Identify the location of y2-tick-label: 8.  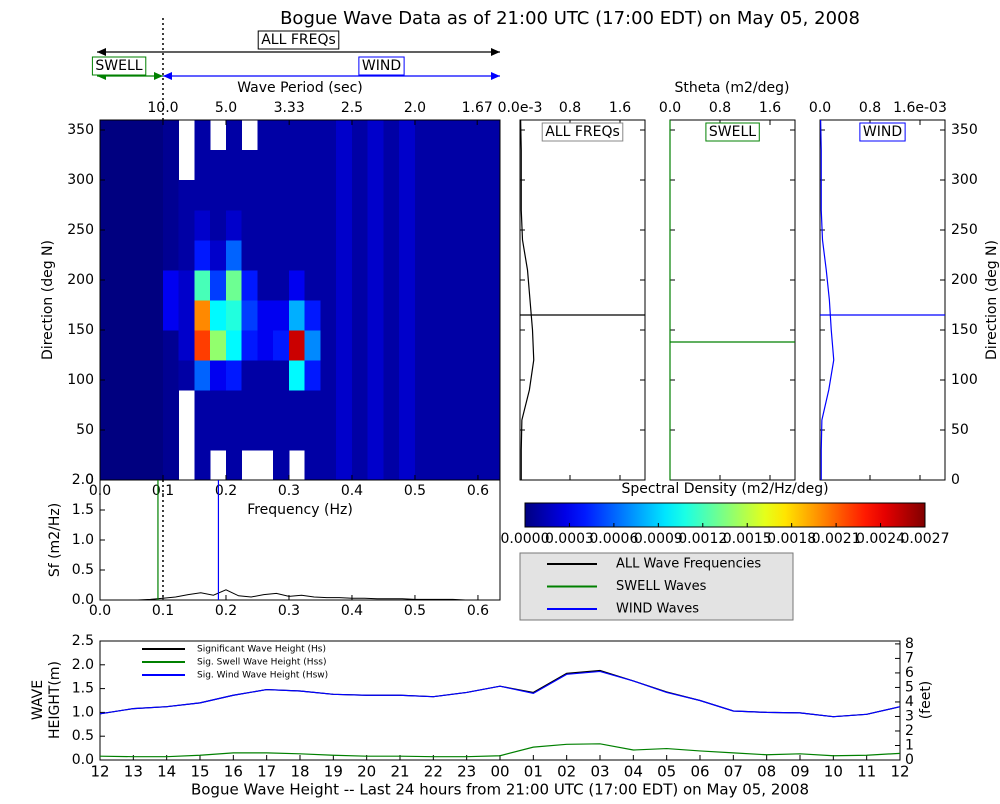
(909, 644).